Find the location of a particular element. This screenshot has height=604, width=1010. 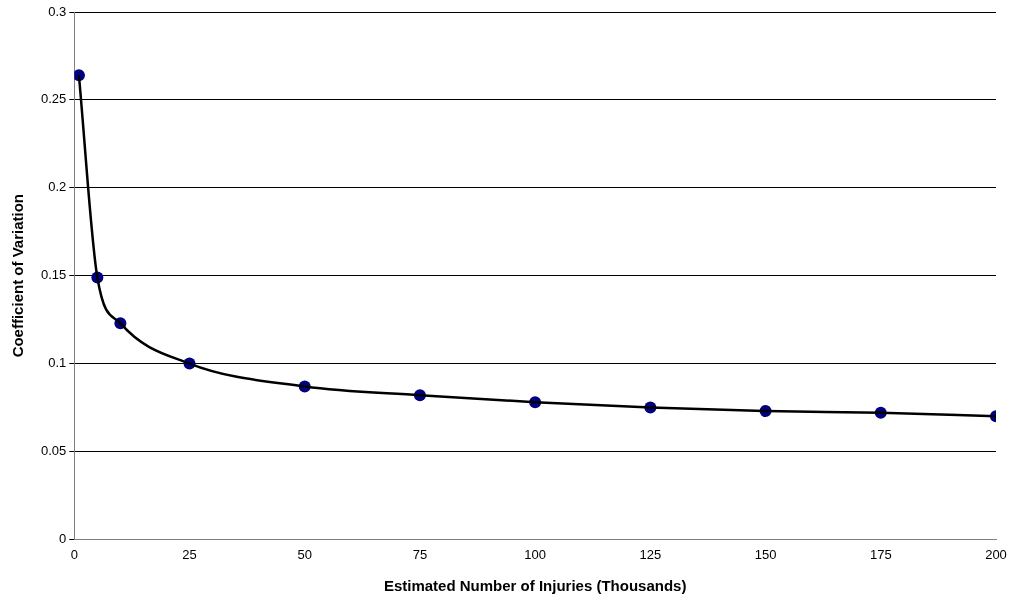

y-tick-label: 0.15 is located at coordinates (53, 275).